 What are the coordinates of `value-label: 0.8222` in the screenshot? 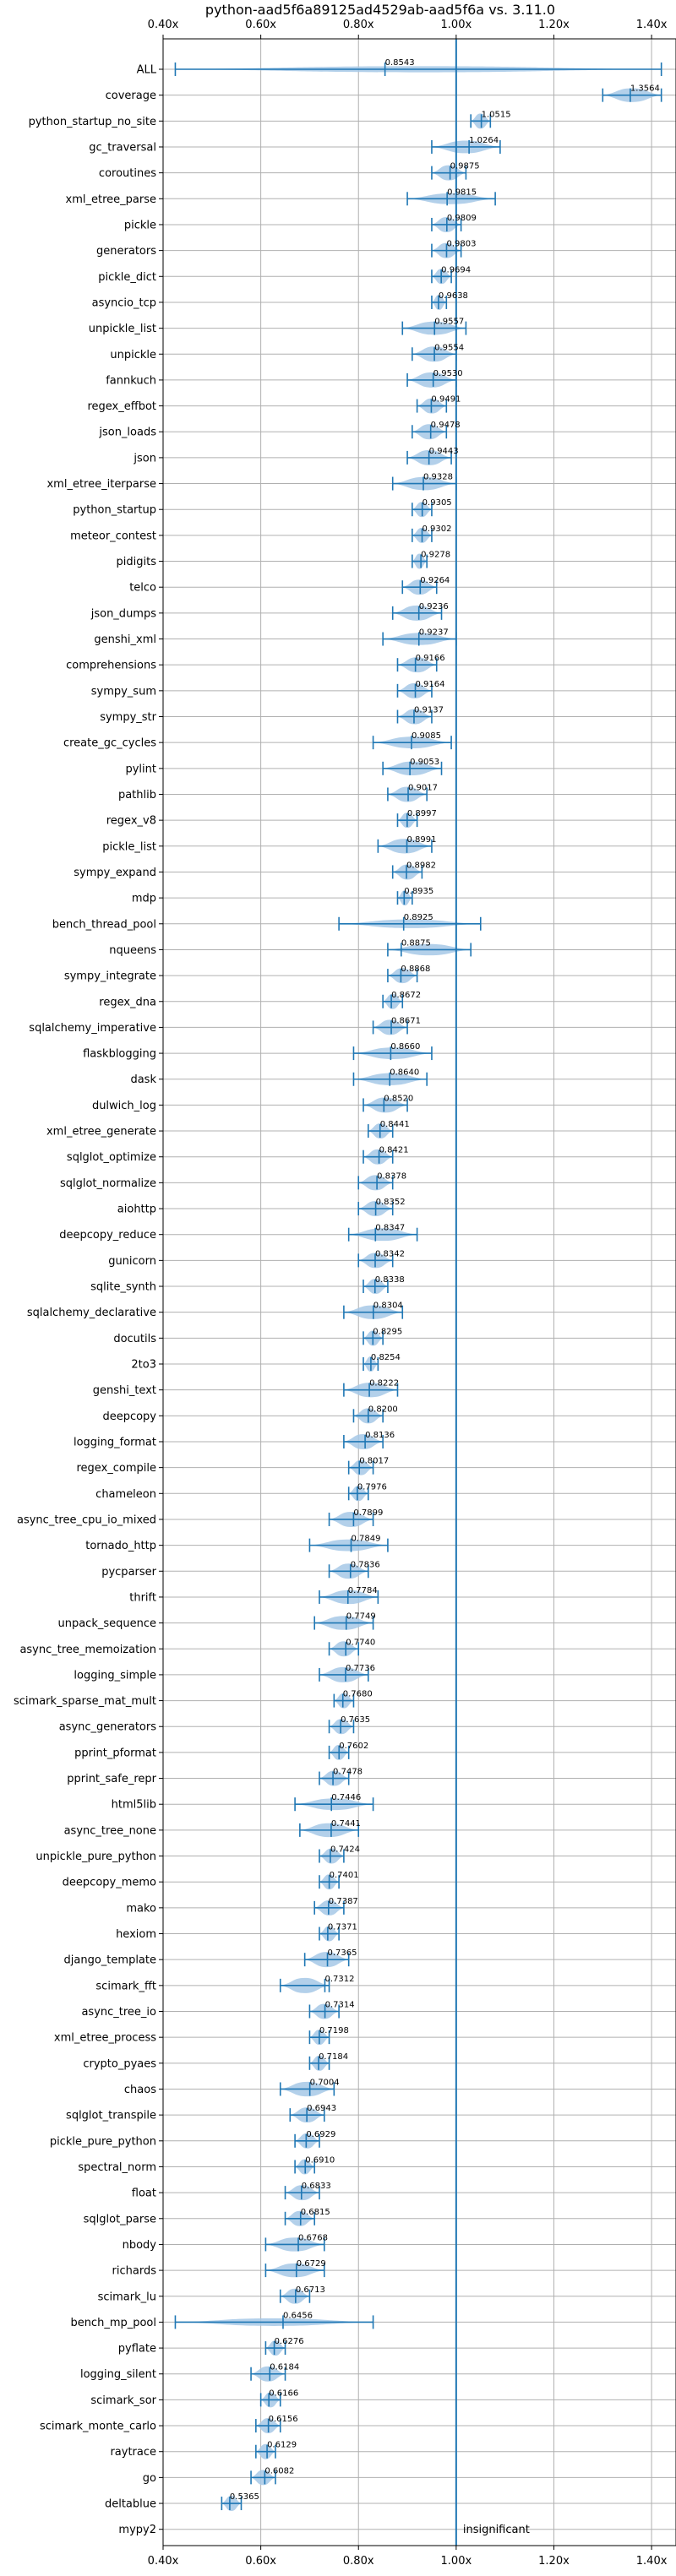 It's located at (384, 1384).